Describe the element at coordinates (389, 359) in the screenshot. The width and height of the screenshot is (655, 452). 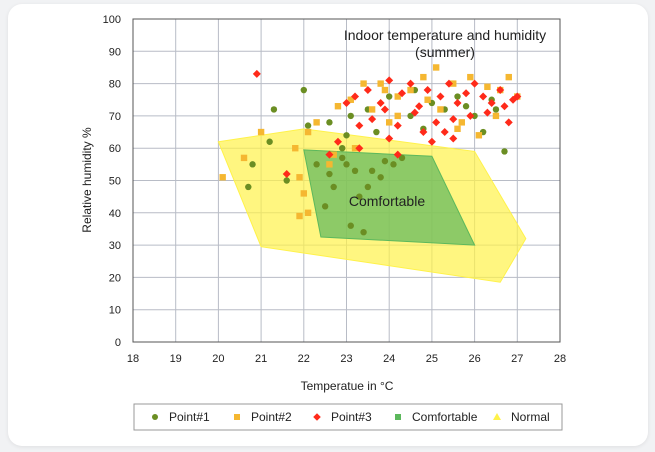
I see `x-tick-label: 24` at that location.